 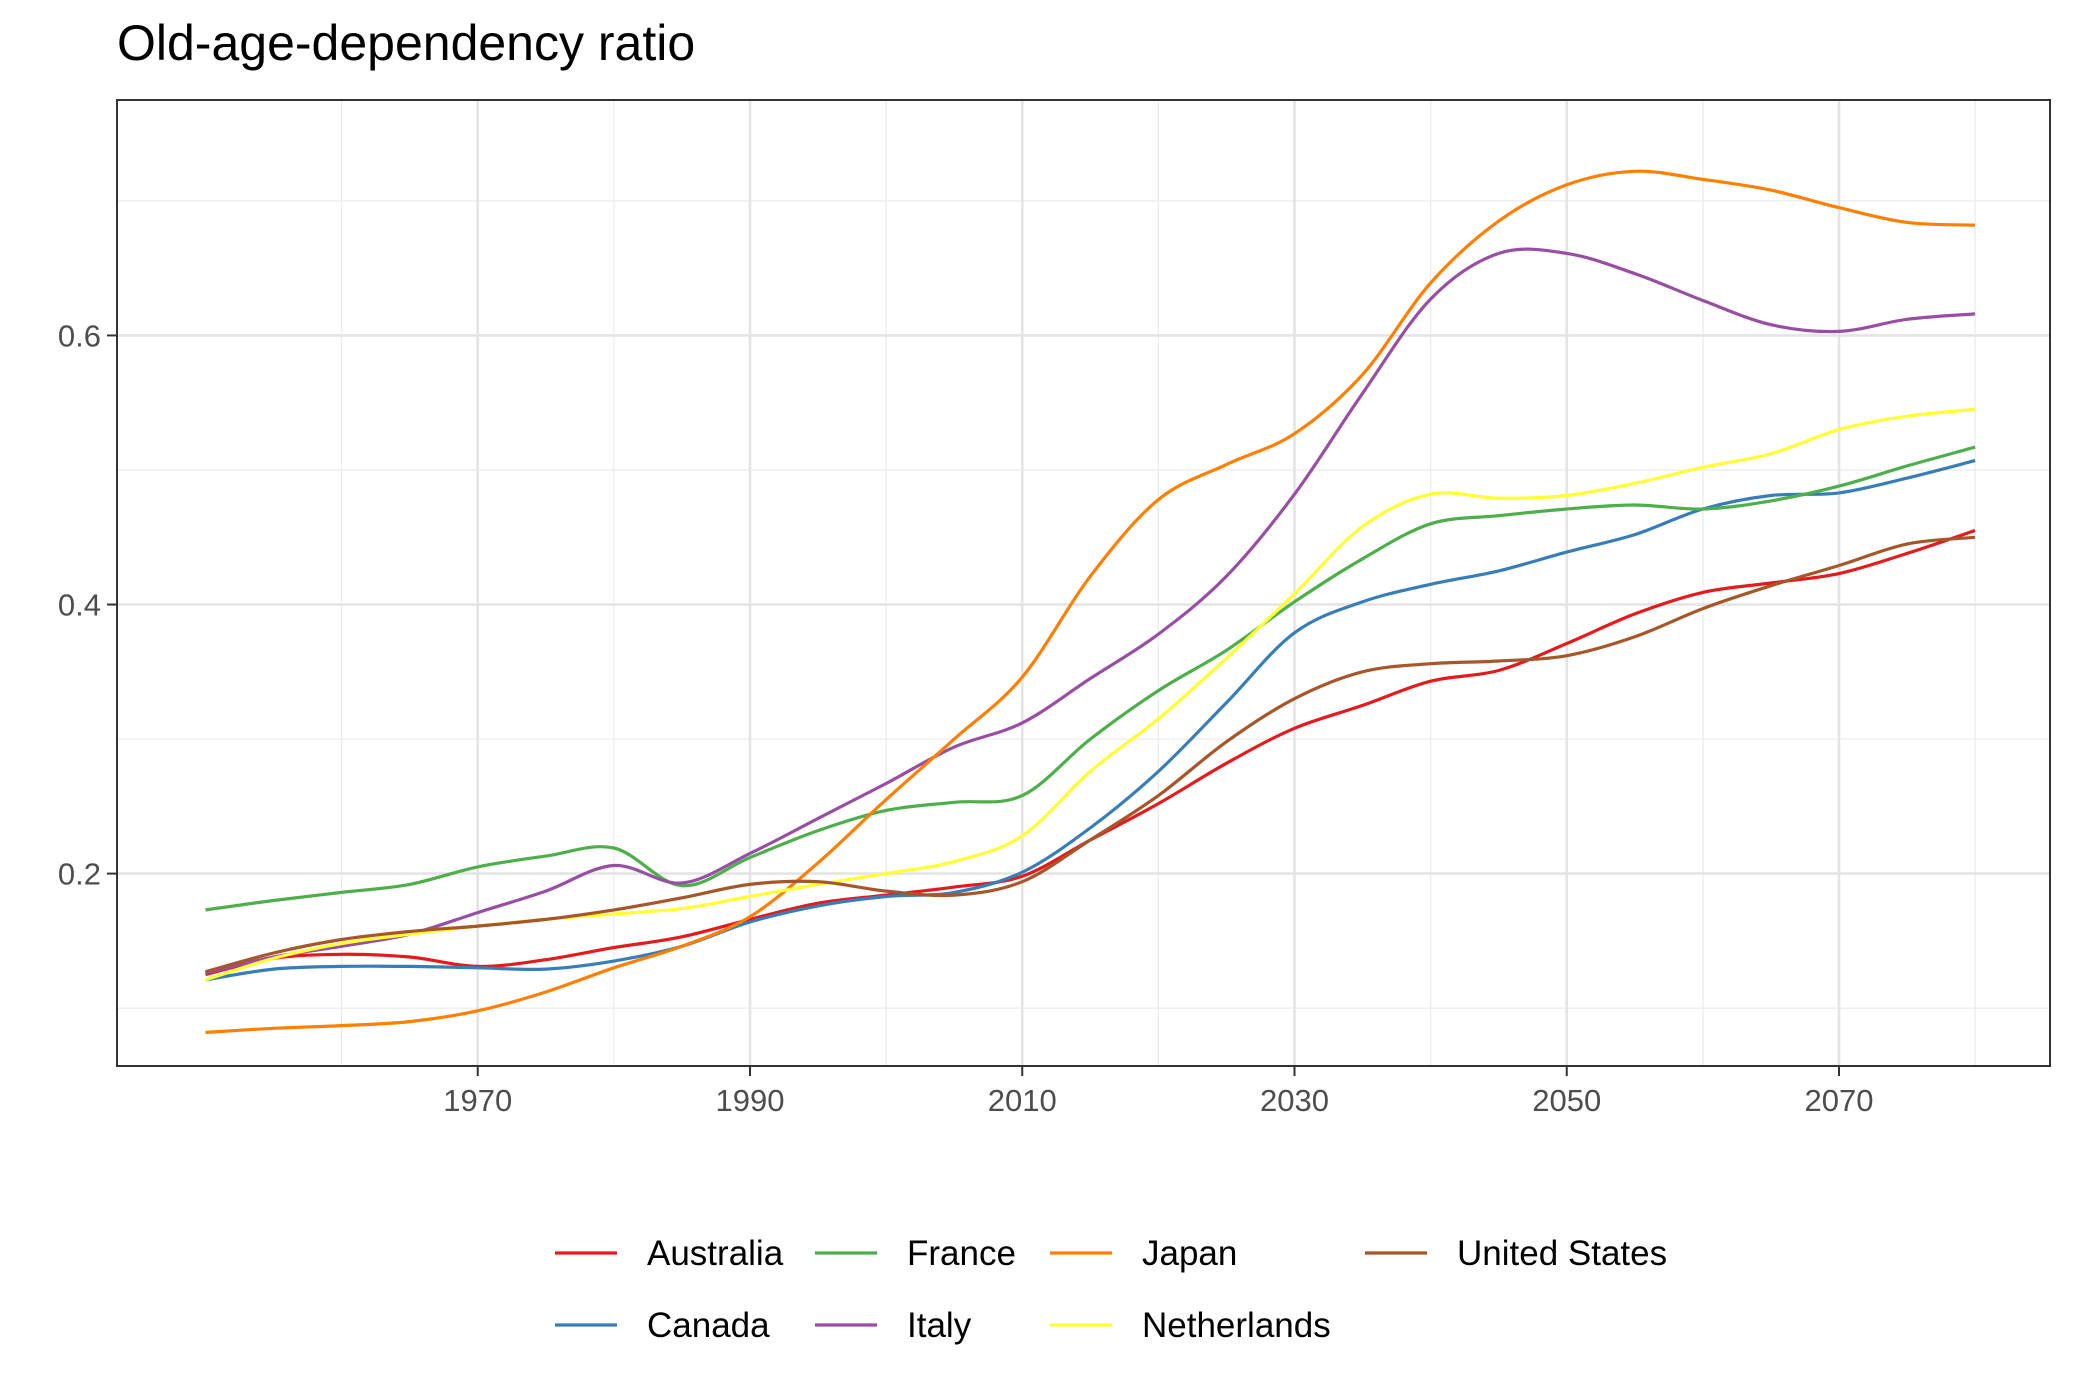 I want to click on x-tick-label: 1990, so click(x=750, y=1100).